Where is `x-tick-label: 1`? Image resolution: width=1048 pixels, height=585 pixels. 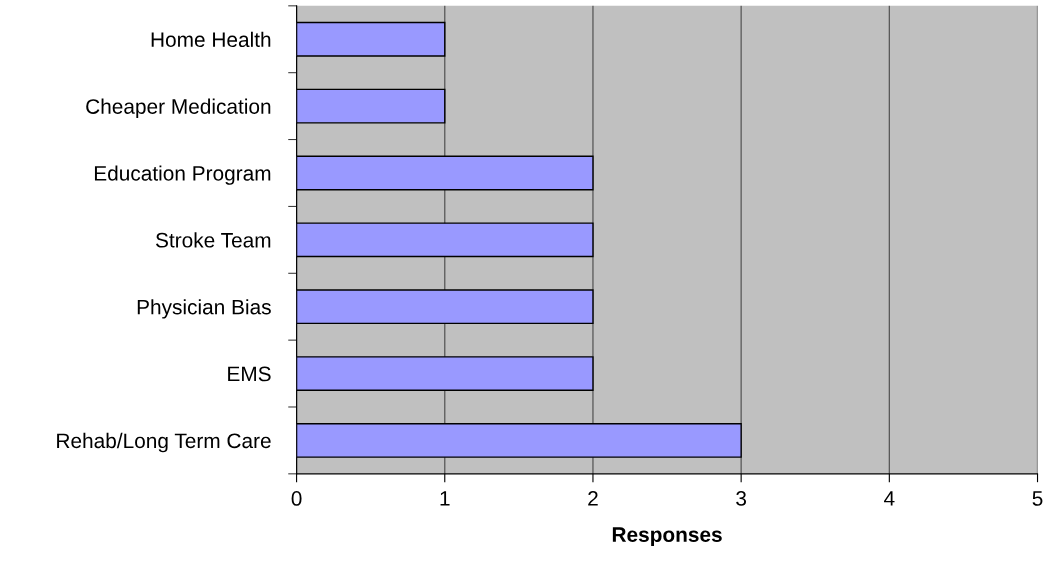
x-tick-label: 1 is located at coordinates (445, 498).